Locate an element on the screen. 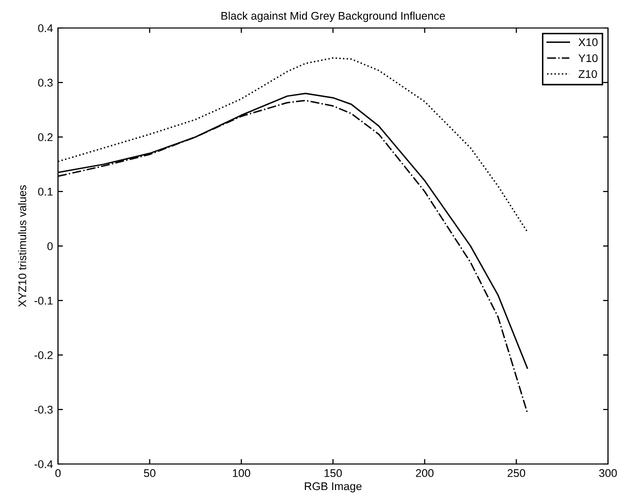  x-axis-title: RGB Image is located at coordinates (333, 487).